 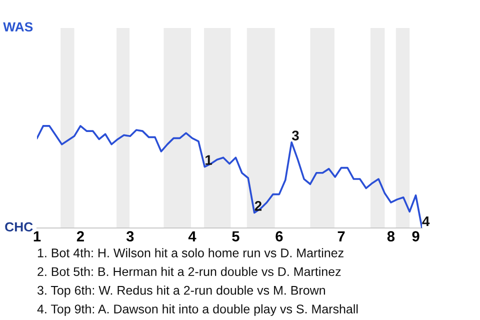 I want to click on text: 2. Bot 5th: B. Herman hit a 2-run double vs D. Martinez, so click(x=189, y=271).